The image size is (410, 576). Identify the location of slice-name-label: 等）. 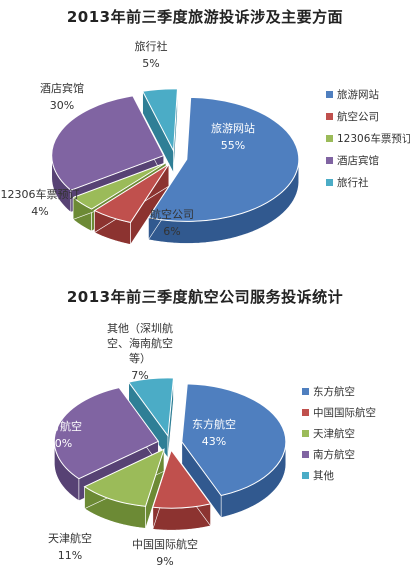
(140, 358).